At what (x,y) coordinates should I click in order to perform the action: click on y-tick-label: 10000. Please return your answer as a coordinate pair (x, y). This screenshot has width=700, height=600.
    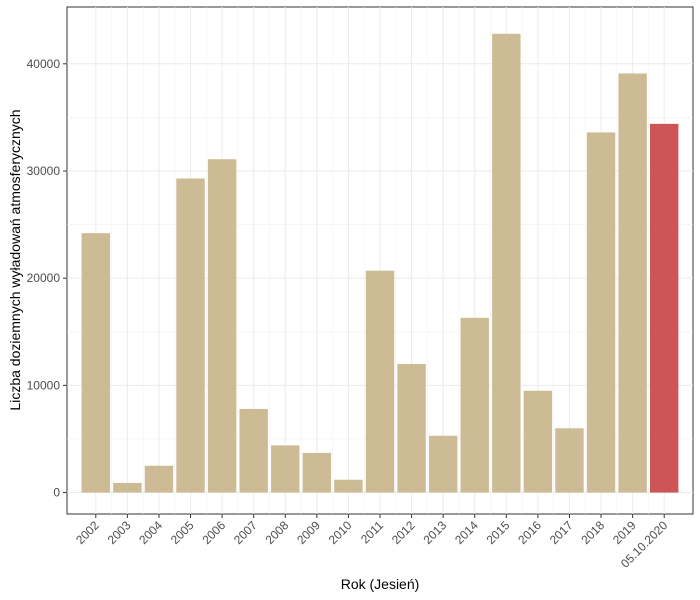
    Looking at the image, I should click on (44, 385).